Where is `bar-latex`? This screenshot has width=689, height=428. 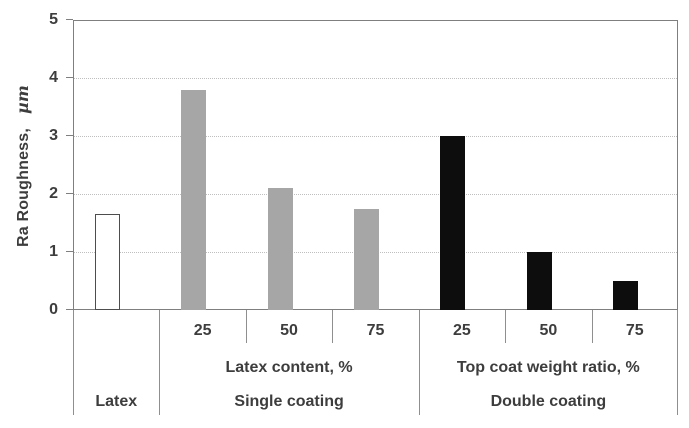
bar-latex is located at coordinates (107, 262).